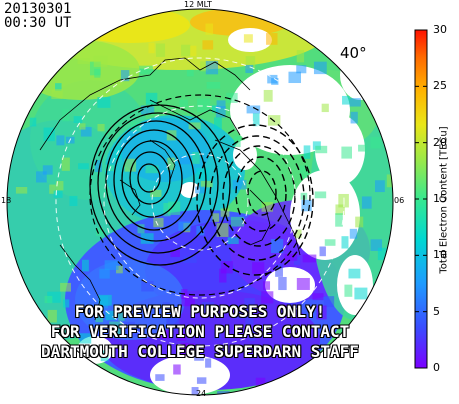 The image size is (459, 404). Describe the element at coordinates (198, 4) in the screenshot. I see `mlt-top-label: 12 MLT` at that location.